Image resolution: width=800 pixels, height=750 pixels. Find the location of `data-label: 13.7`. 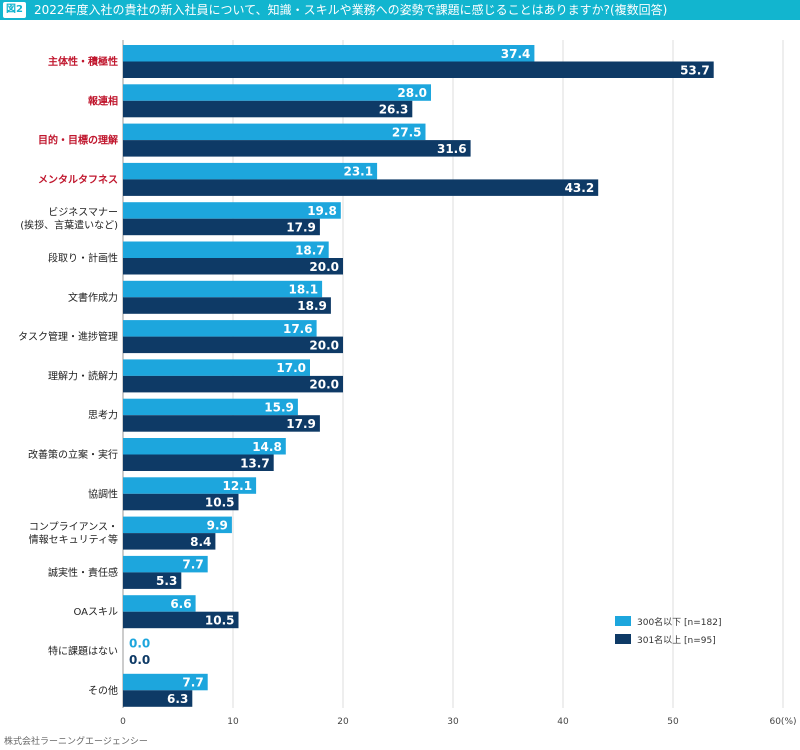

data-label: 13.7 is located at coordinates (255, 463).